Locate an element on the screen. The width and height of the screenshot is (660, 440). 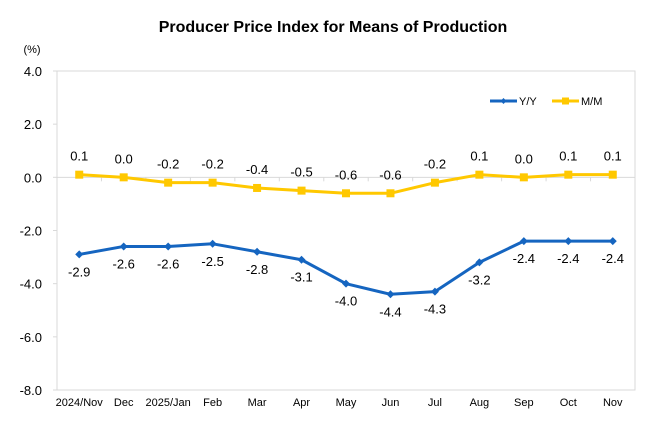
data-label: -2.8 is located at coordinates (257, 269).